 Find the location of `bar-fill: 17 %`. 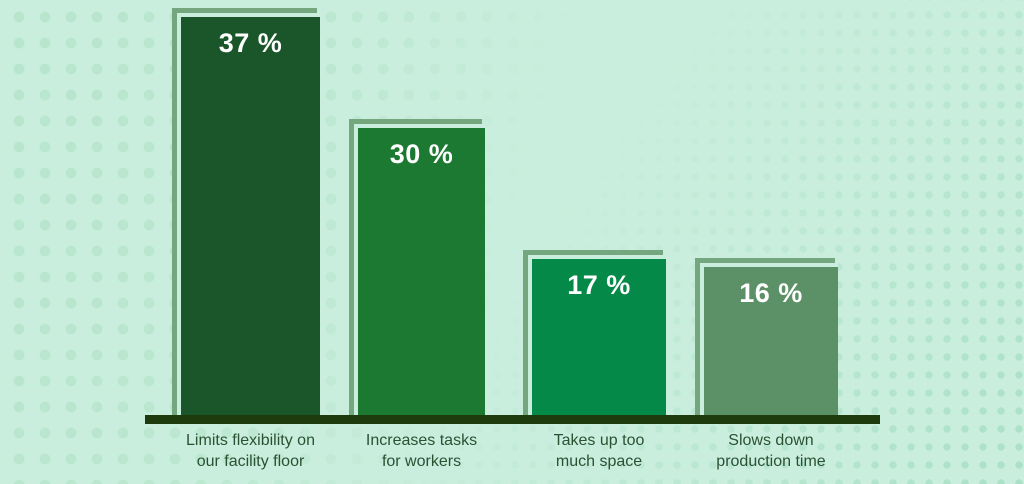

bar-fill: 17 % is located at coordinates (599, 337).